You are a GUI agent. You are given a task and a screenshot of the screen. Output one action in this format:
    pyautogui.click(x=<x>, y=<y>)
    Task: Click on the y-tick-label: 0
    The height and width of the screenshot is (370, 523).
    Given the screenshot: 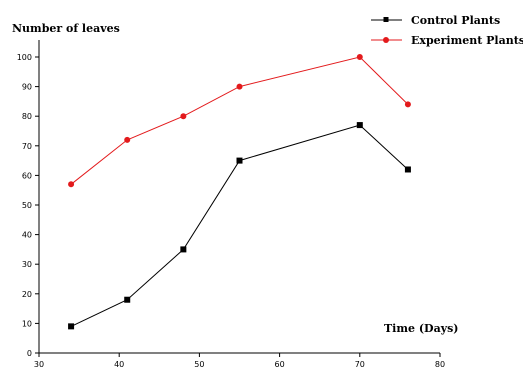 What is the action you would take?
    pyautogui.click(x=29, y=353)
    